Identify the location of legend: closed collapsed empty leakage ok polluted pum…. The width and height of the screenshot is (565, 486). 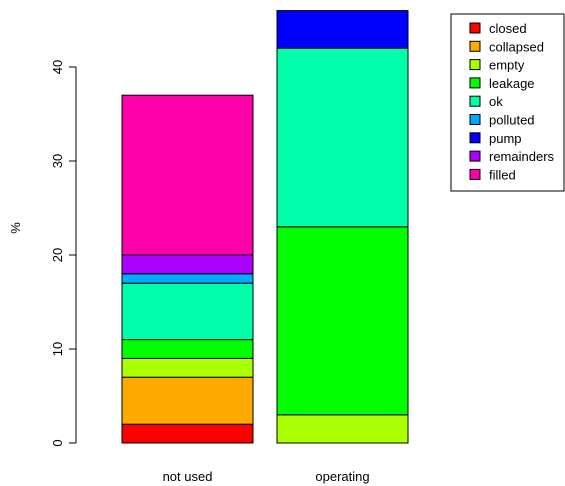
(507, 102).